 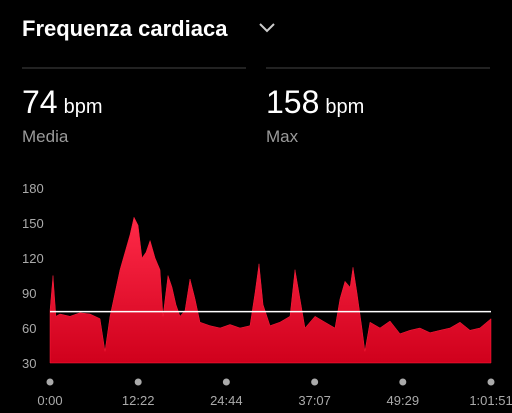 What do you see at coordinates (29, 328) in the screenshot?
I see `y-tick-label: 60` at bounding box center [29, 328].